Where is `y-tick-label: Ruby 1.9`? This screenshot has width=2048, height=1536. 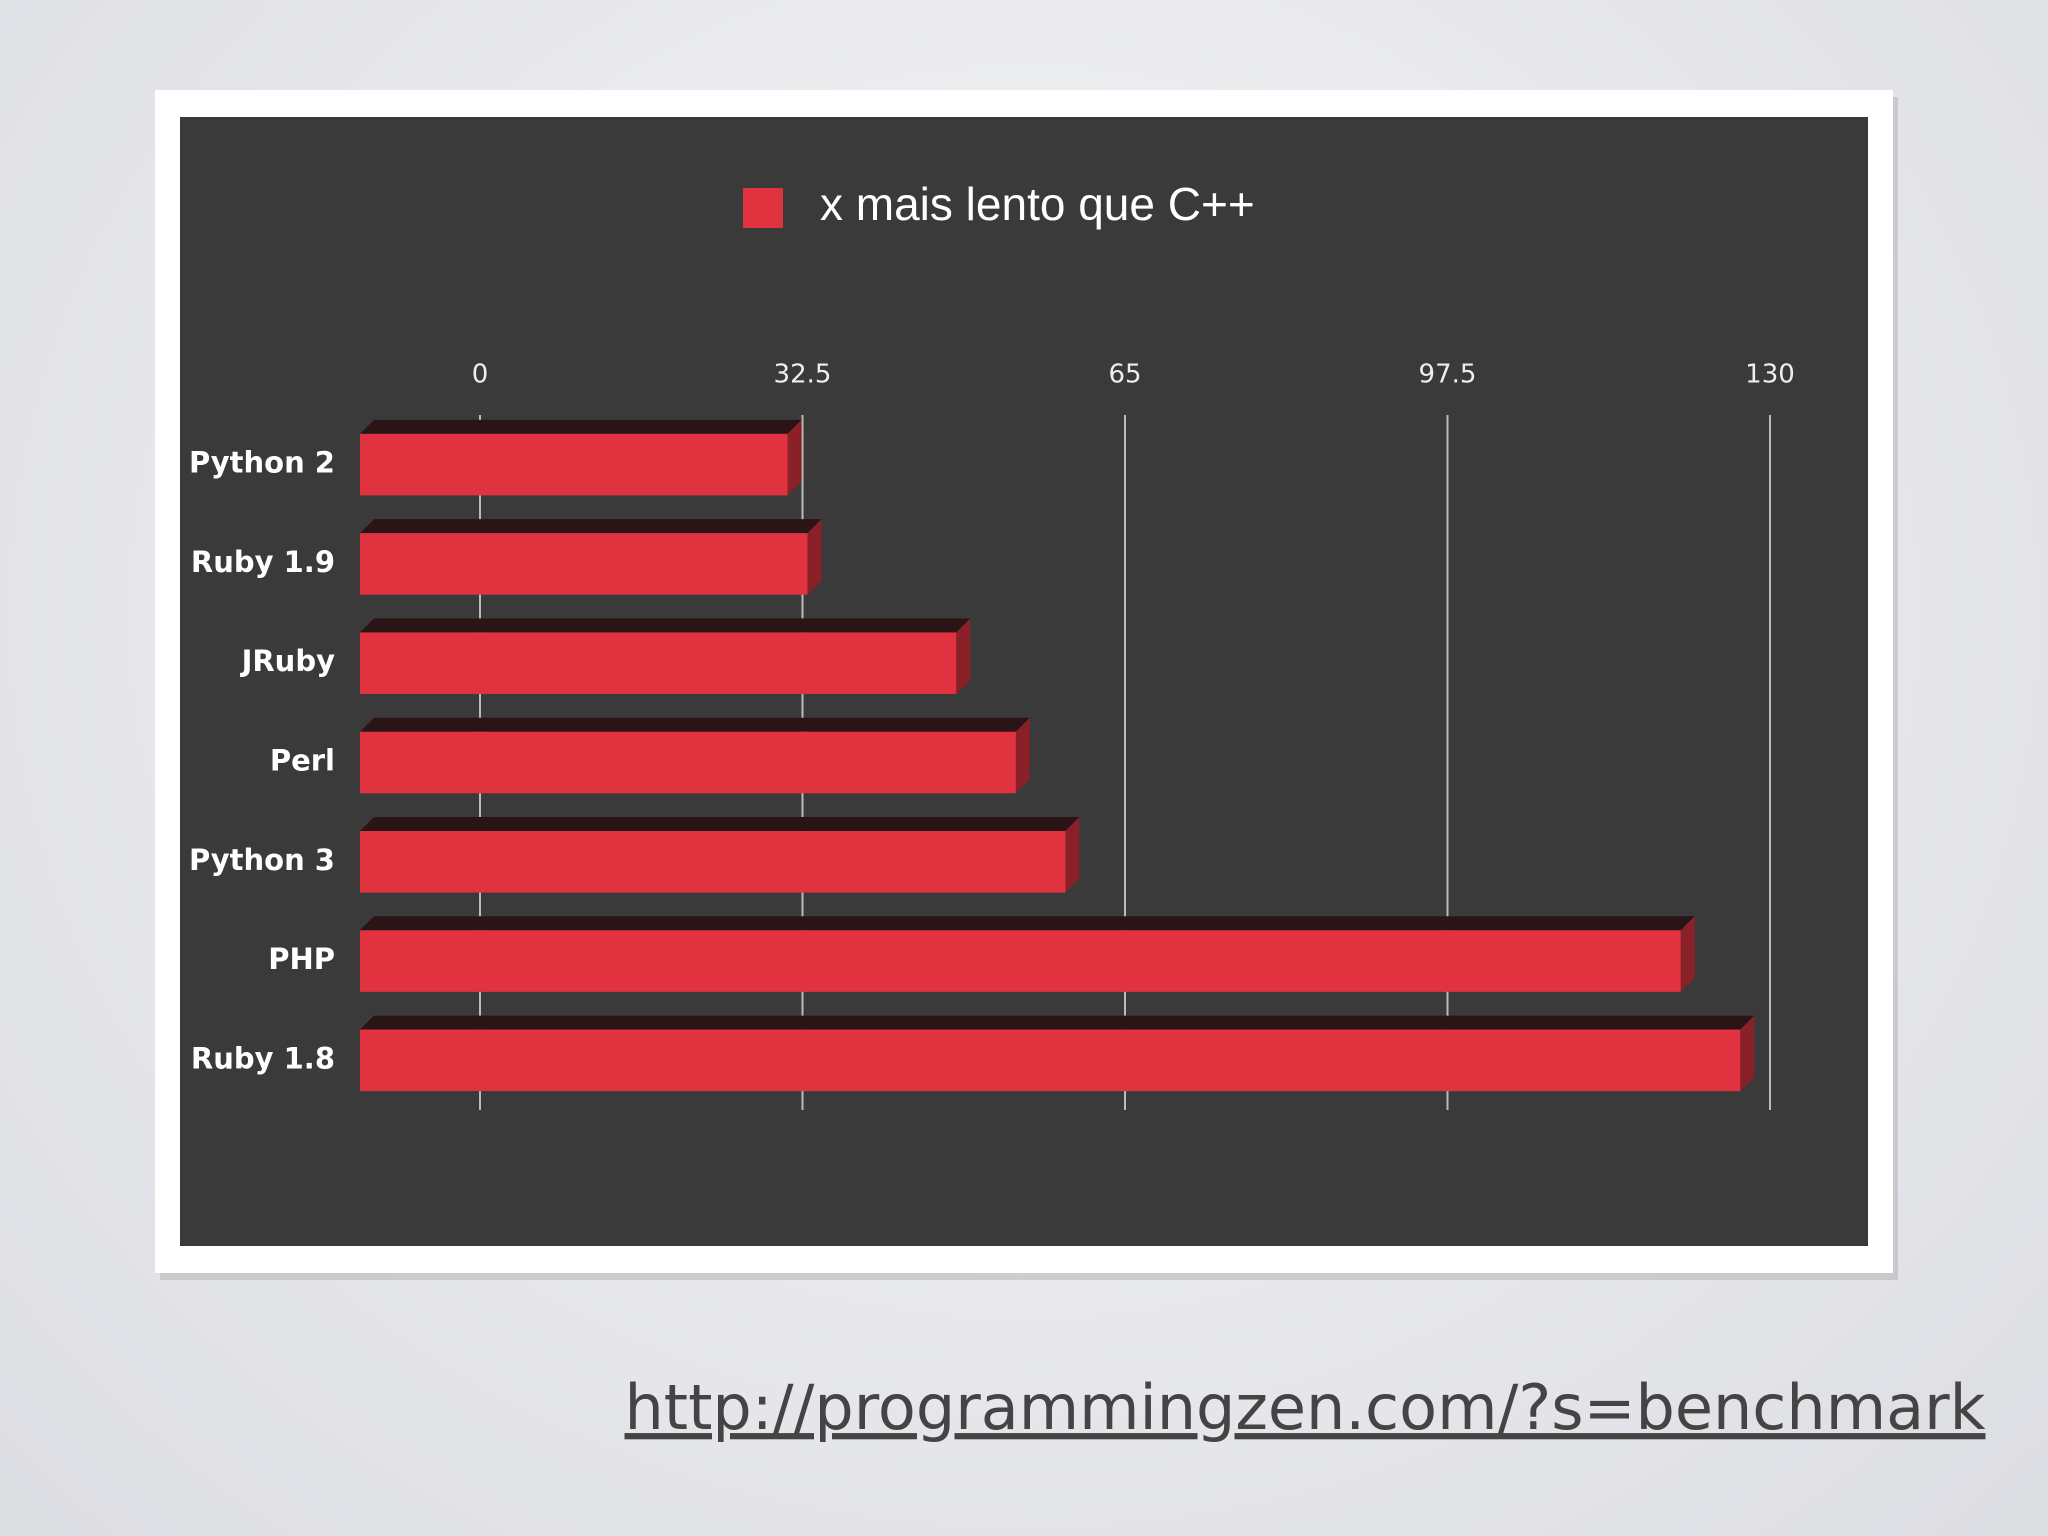
y-tick-label: Ruby 1.9 is located at coordinates (263, 562).